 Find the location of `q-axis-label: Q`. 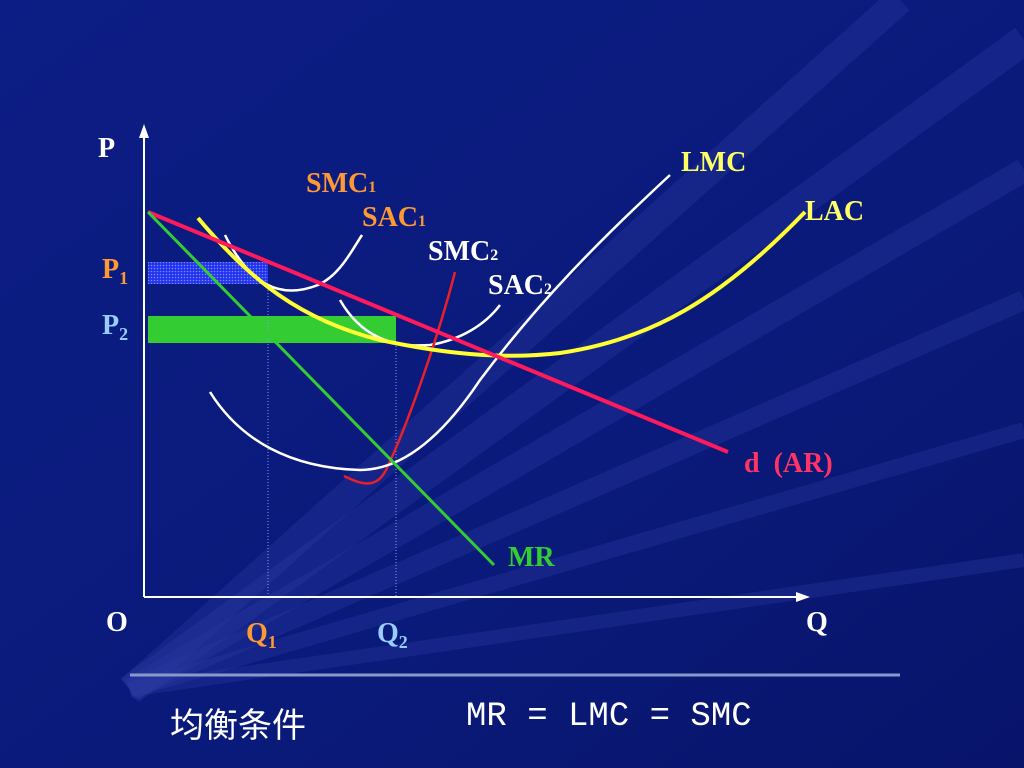

q-axis-label: Q is located at coordinates (817, 622).